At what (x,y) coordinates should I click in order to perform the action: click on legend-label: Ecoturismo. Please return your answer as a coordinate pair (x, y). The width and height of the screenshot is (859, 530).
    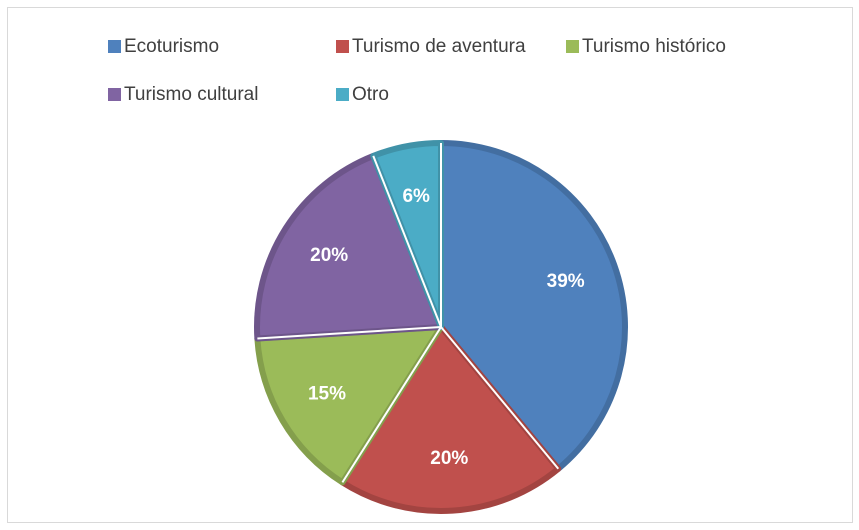
    Looking at the image, I should click on (171, 46).